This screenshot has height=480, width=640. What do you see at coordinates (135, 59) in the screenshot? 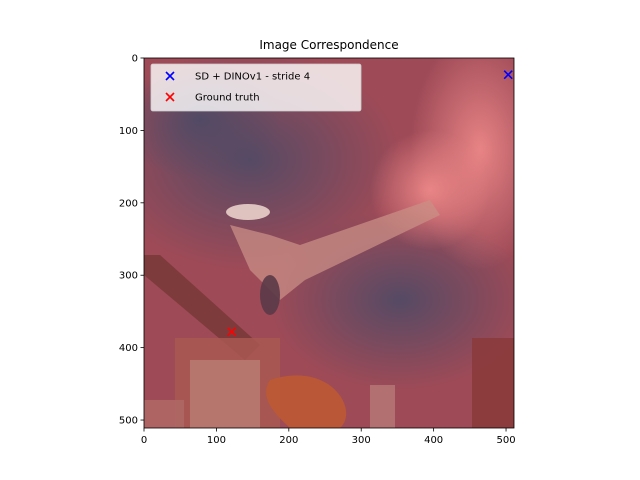
I see `y-tick-label: 0` at bounding box center [135, 59].